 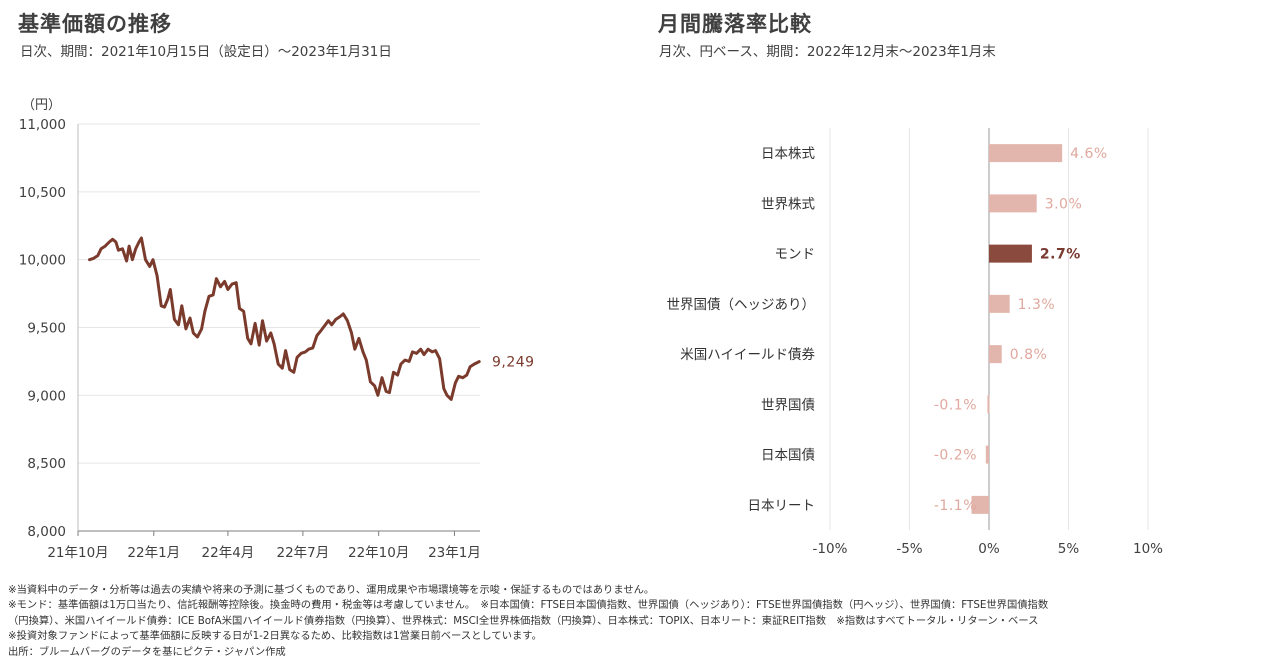 I want to click on x-tick-label: 23年1月, so click(x=454, y=553).